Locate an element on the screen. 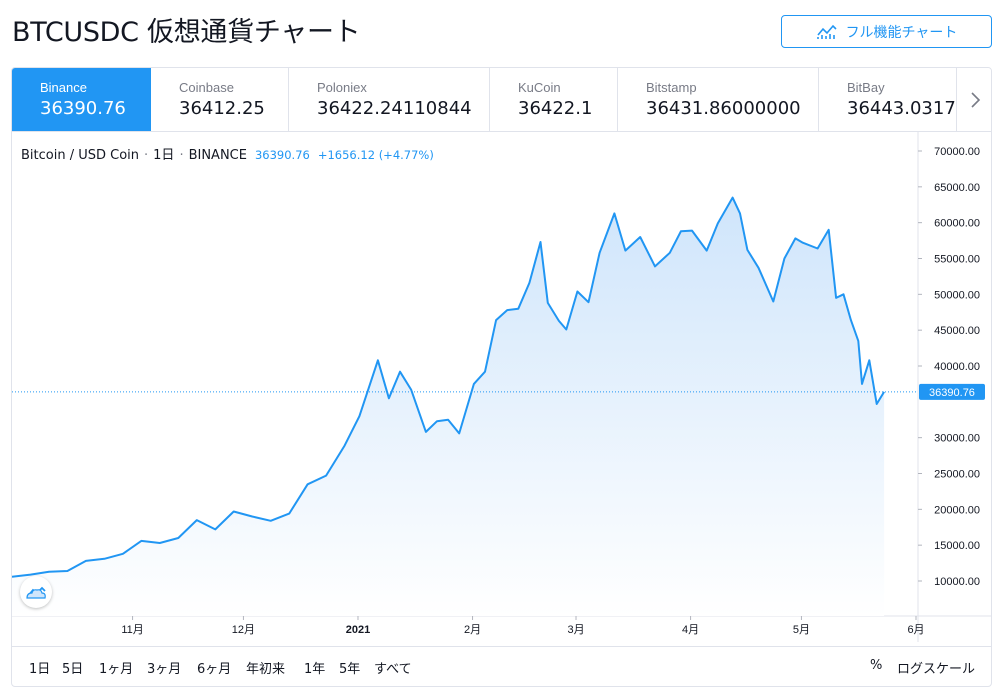 The height and width of the screenshot is (694, 998). exchange-name: BitBay is located at coordinates (866, 87).